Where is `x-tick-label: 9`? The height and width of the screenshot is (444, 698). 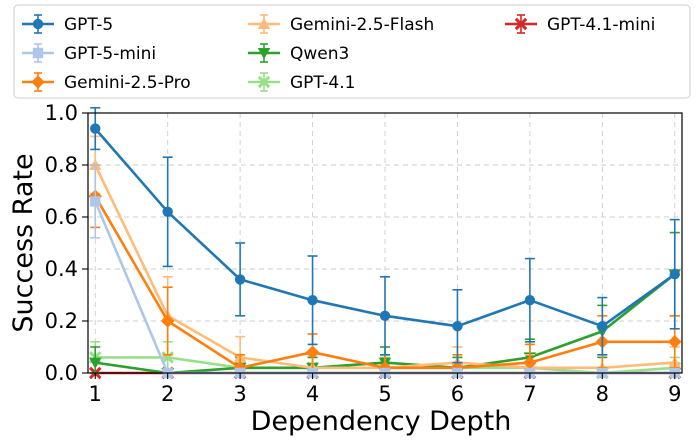 x-tick-label: 9 is located at coordinates (674, 394).